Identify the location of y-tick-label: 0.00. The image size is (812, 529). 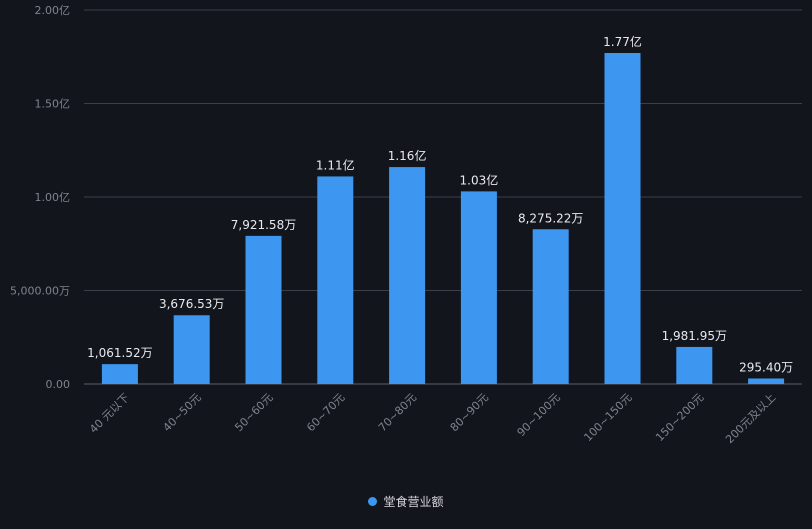
(58, 384).